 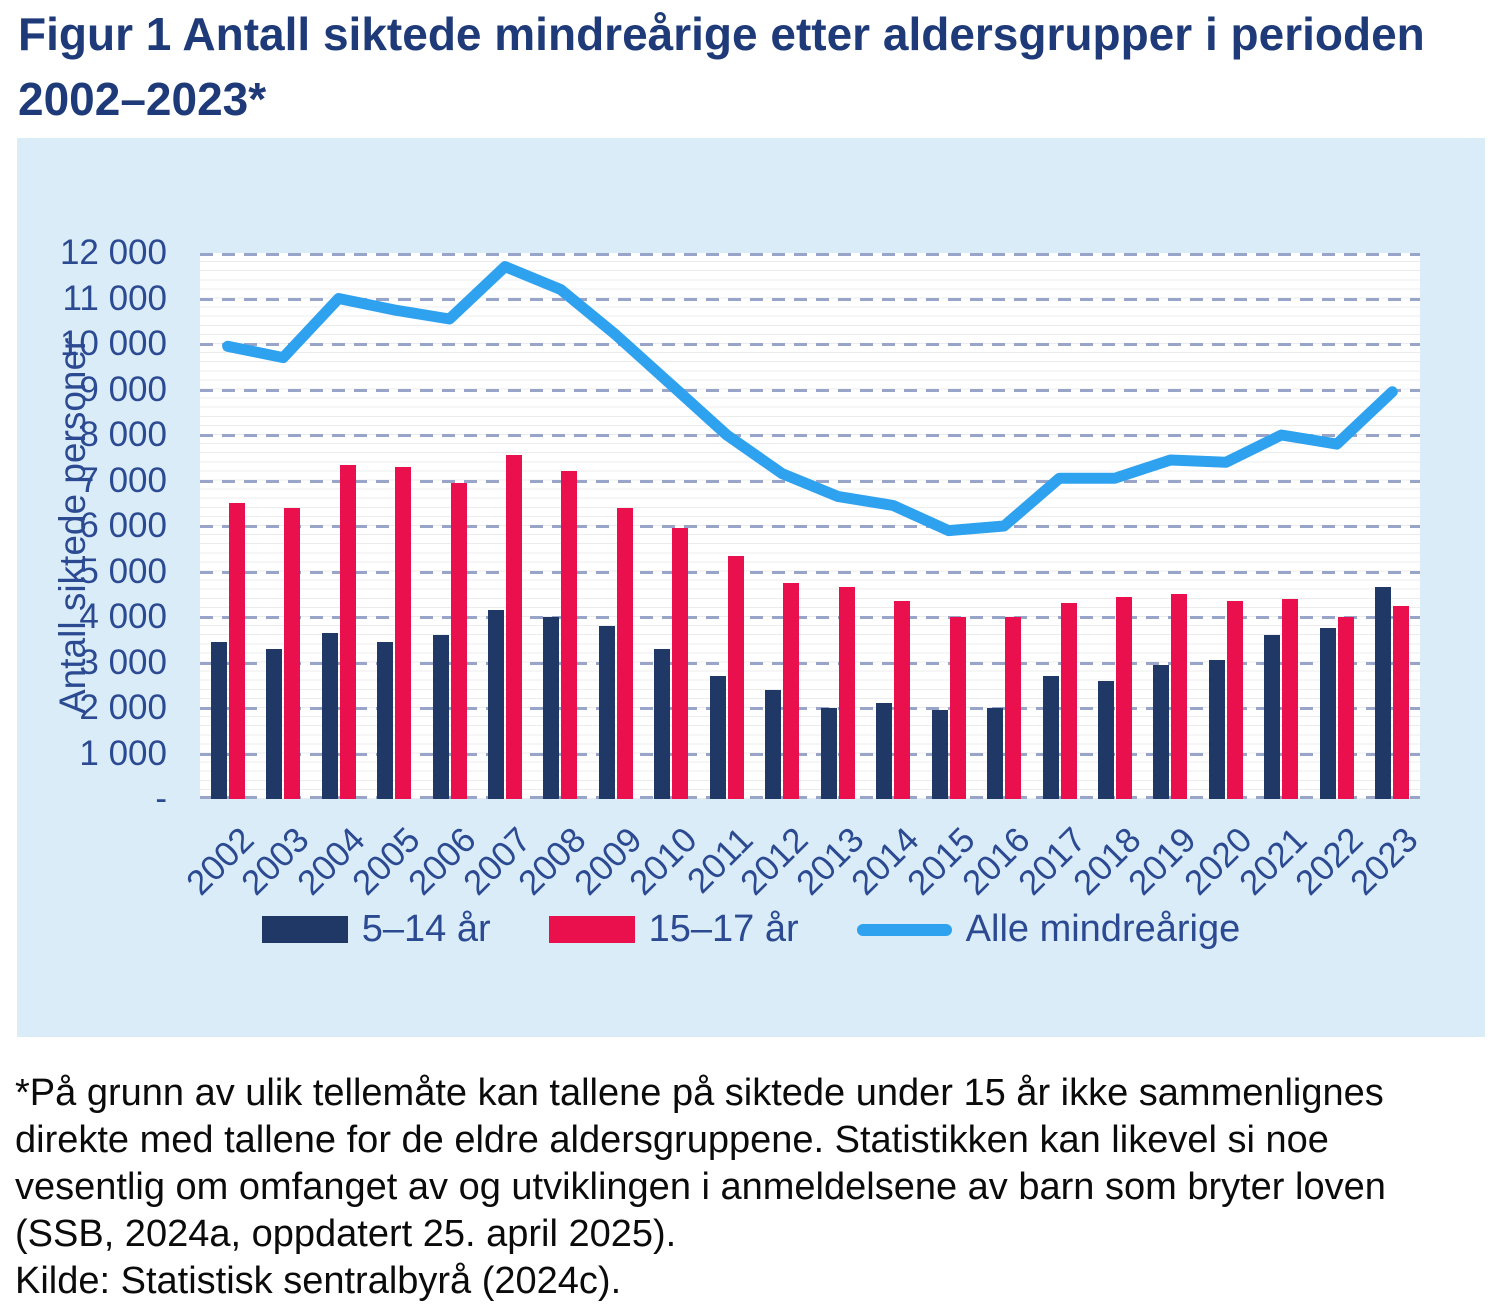 I want to click on legend-item-15-17: 15–17 år, so click(x=673, y=929).